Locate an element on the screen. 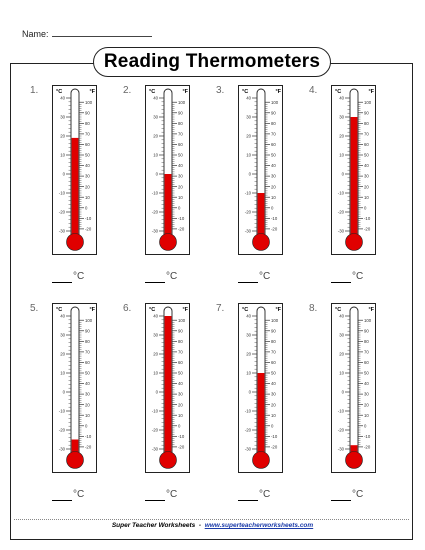  footer-divider is located at coordinates (211, 519).